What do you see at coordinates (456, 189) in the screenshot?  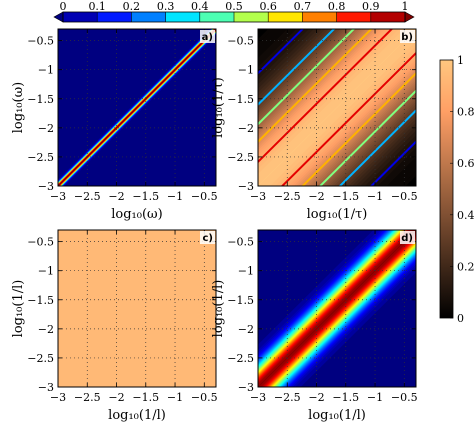 I see `colorbar-copper: 0 0.2 0.4 0.6 0.8 1` at bounding box center [456, 189].